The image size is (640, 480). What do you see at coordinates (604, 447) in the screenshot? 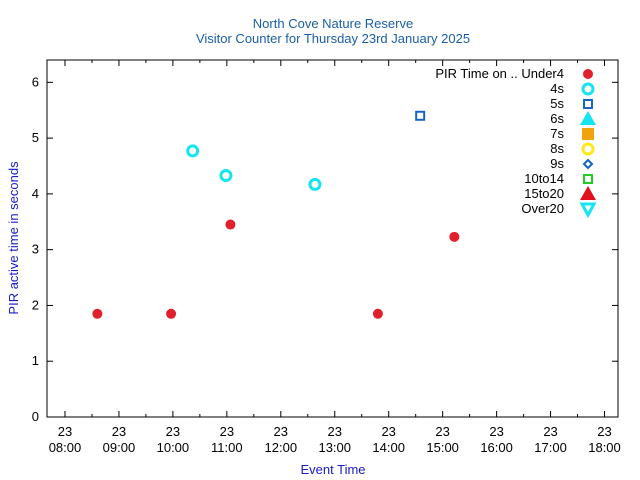
I see `x-tick-time-label: 18:00` at bounding box center [604, 447].